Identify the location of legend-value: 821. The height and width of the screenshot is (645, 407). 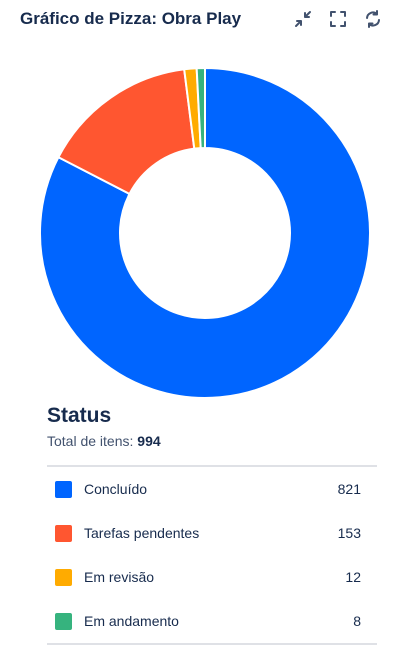
(349, 489).